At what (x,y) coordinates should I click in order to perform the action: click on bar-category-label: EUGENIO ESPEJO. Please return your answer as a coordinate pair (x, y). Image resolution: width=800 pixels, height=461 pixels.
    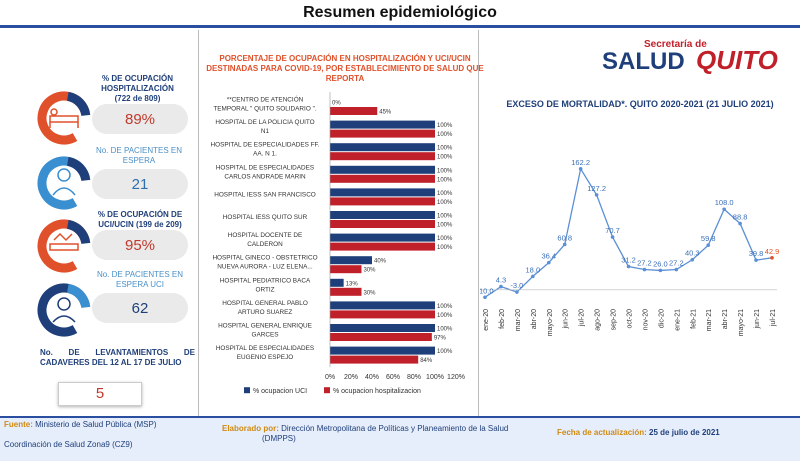
    Looking at the image, I should click on (265, 357).